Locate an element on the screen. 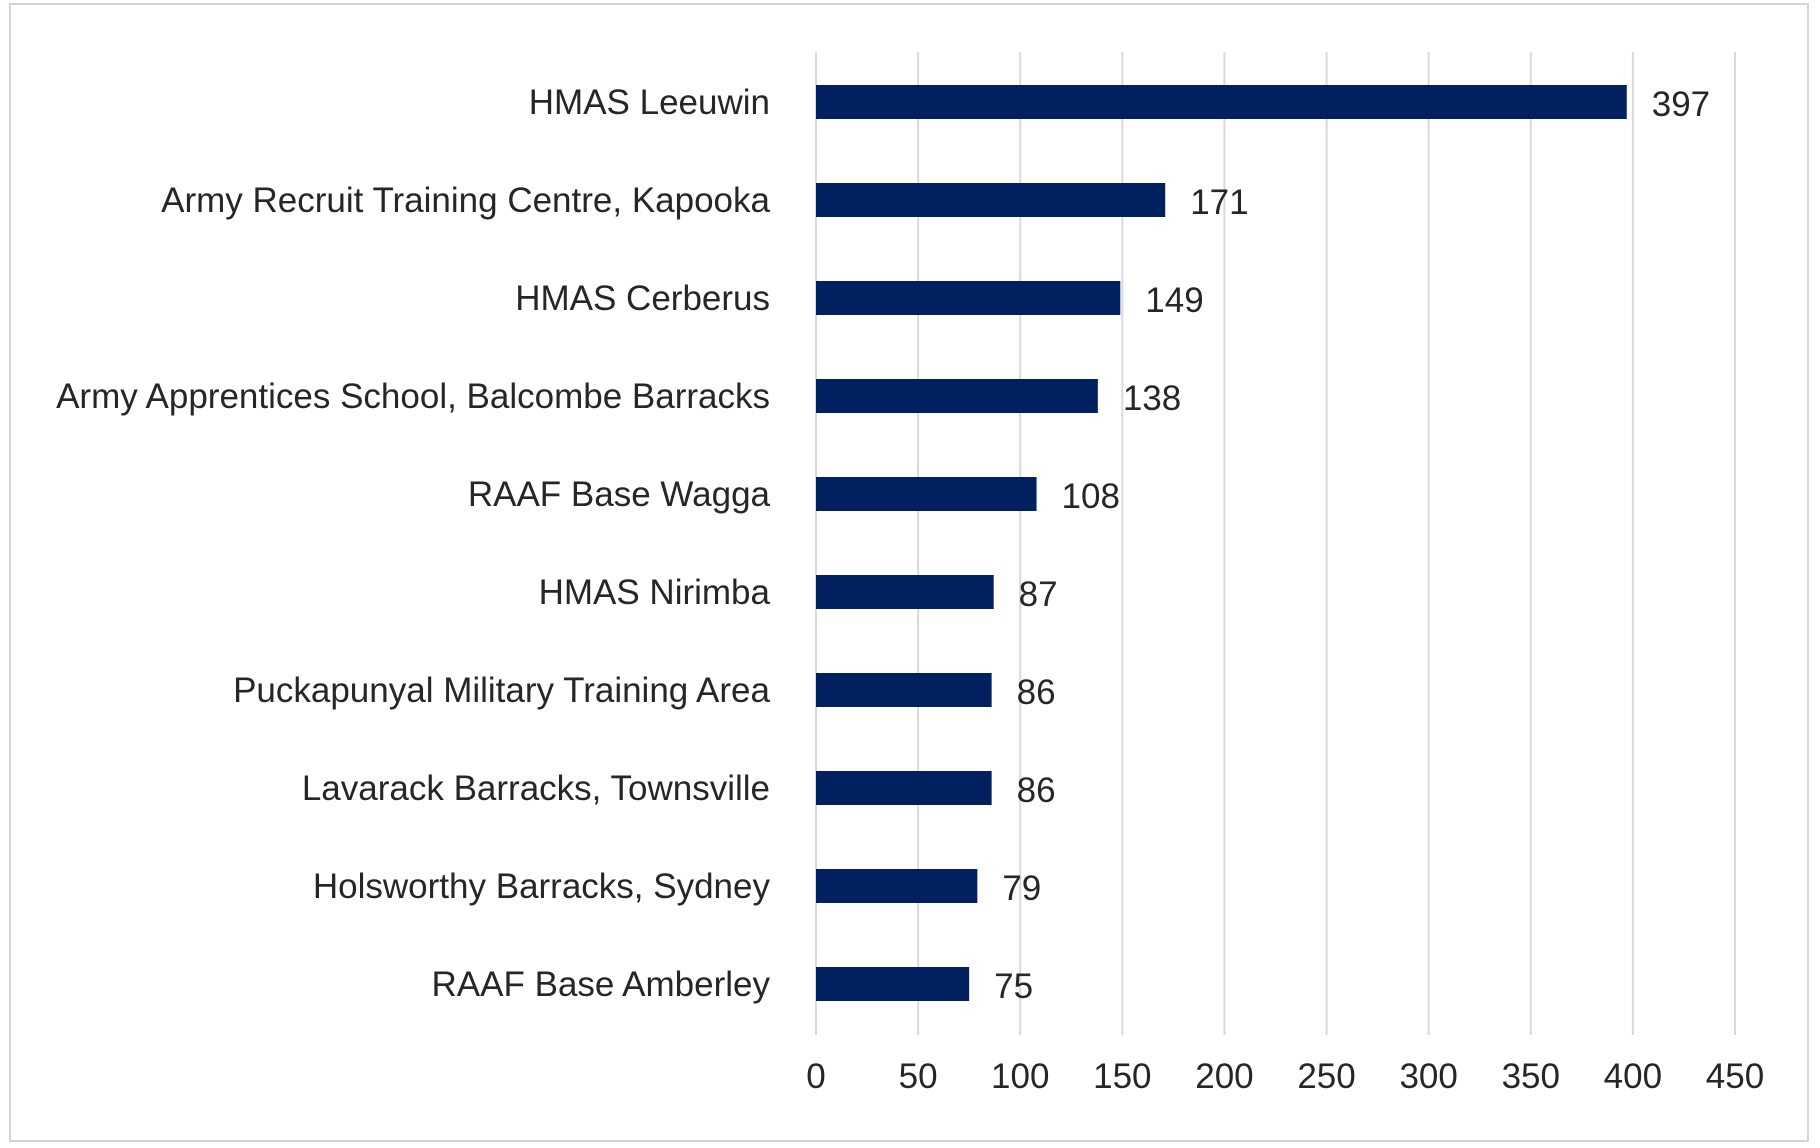 Image resolution: width=1820 pixels, height=1148 pixels. x-tick-label-250: 250 is located at coordinates (1326, 1076).